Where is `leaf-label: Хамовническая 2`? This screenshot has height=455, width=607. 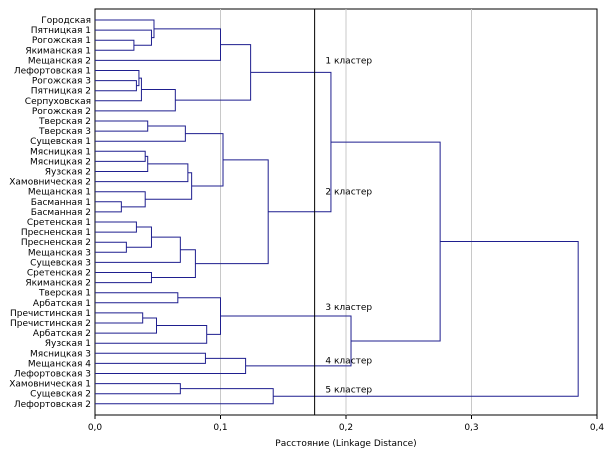
leaf-label: Хамовническая 2 is located at coordinates (50, 183).